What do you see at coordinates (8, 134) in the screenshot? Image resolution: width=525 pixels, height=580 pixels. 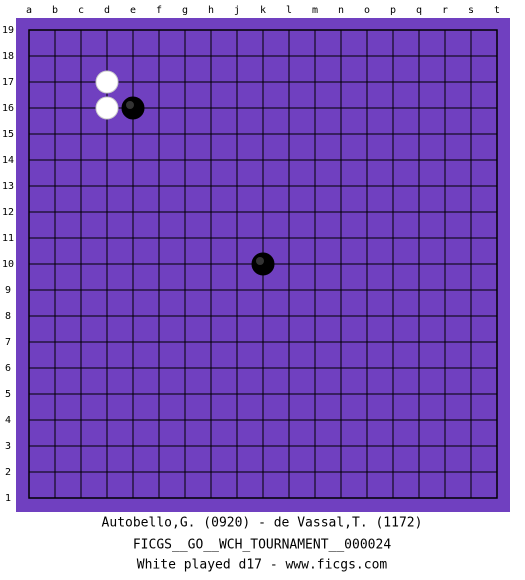 I see `row-label: 15` at bounding box center [8, 134].